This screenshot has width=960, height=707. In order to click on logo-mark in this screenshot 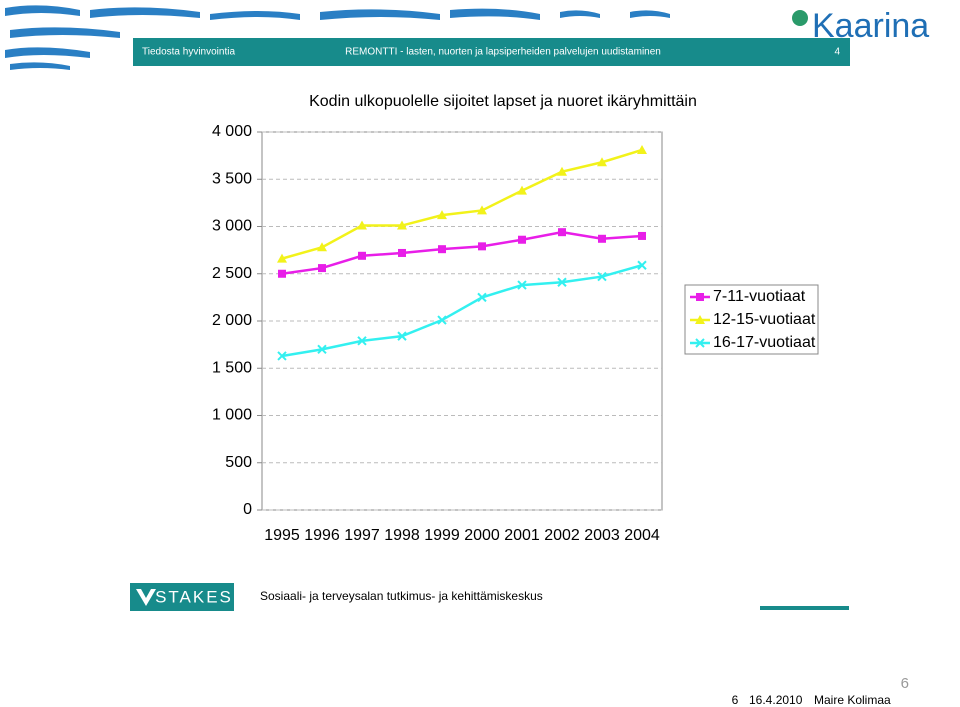, I will do `click(800, 18)`.